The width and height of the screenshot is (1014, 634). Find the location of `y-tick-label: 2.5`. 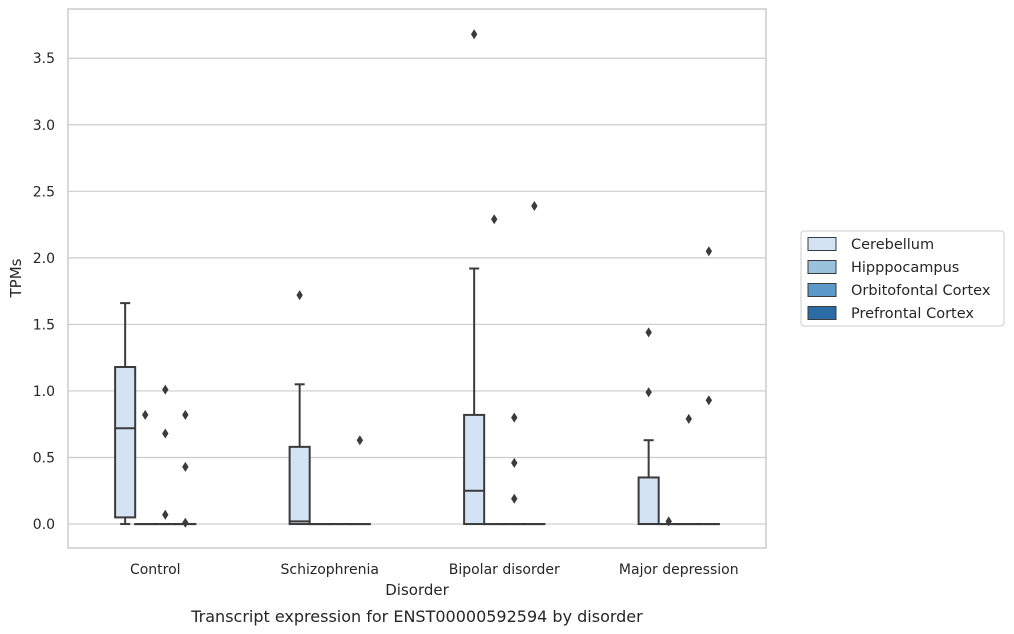

y-tick-label: 2.5 is located at coordinates (44, 192).